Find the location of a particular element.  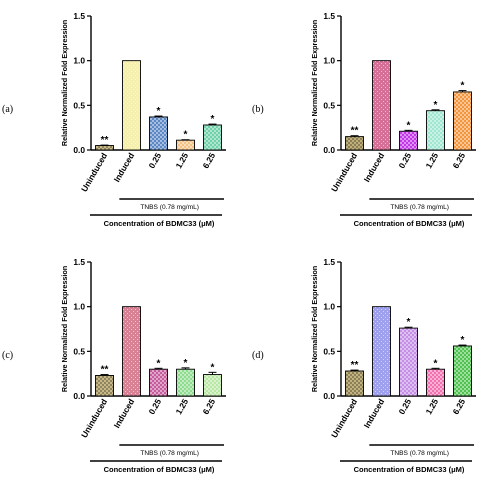

panel-letter: (a) is located at coordinates (7, 109).